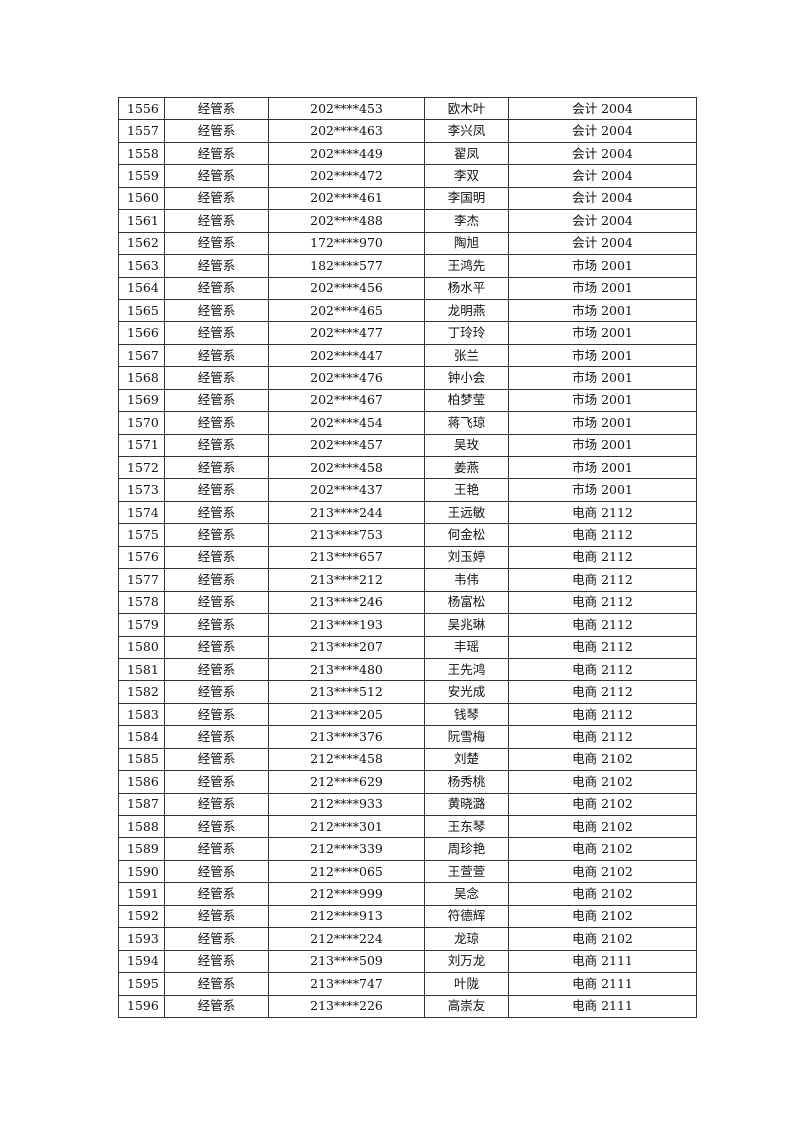 The height and width of the screenshot is (1122, 793). What do you see at coordinates (141, 243) in the screenshot?
I see `row-number-cell: 1562` at bounding box center [141, 243].